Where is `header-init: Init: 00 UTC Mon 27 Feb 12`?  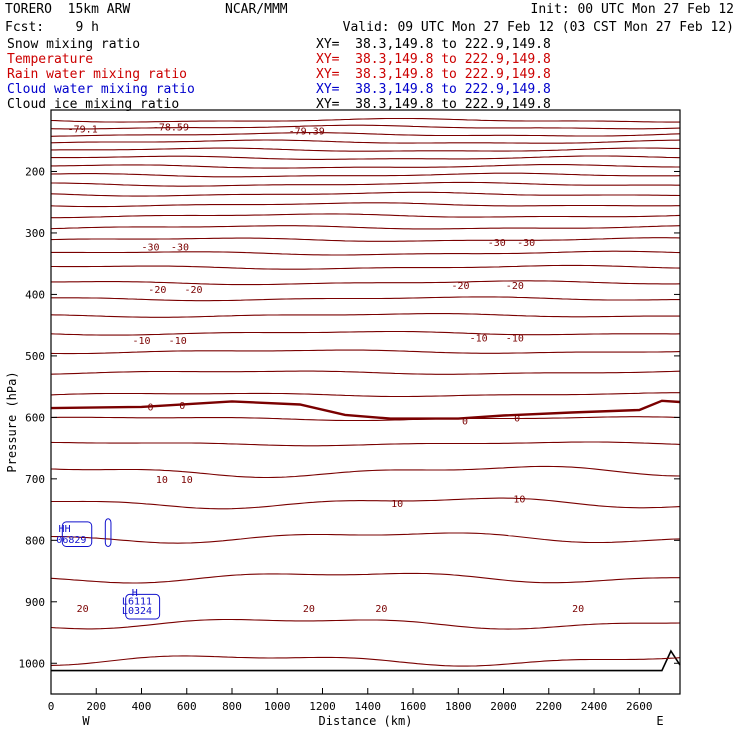
header-init: Init: 00 UTC Mon 27 Feb 12 is located at coordinates (632, 9).